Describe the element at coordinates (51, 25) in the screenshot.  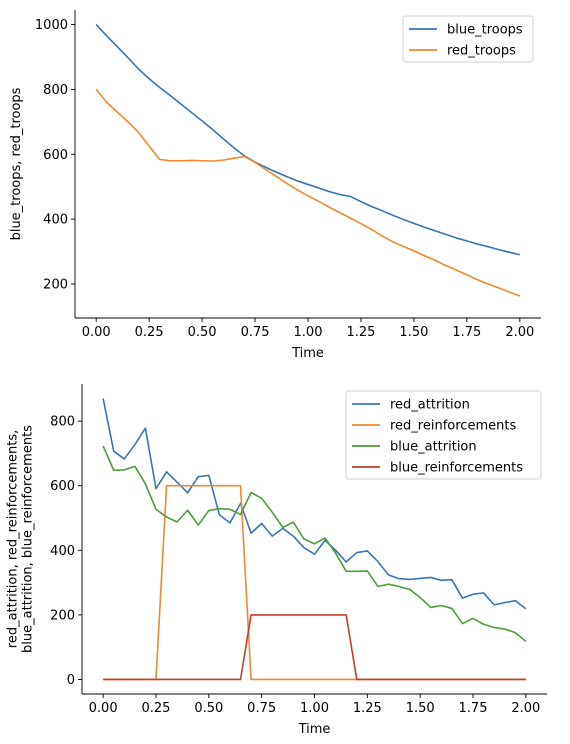
I see `y-tick-label: 1000` at that location.